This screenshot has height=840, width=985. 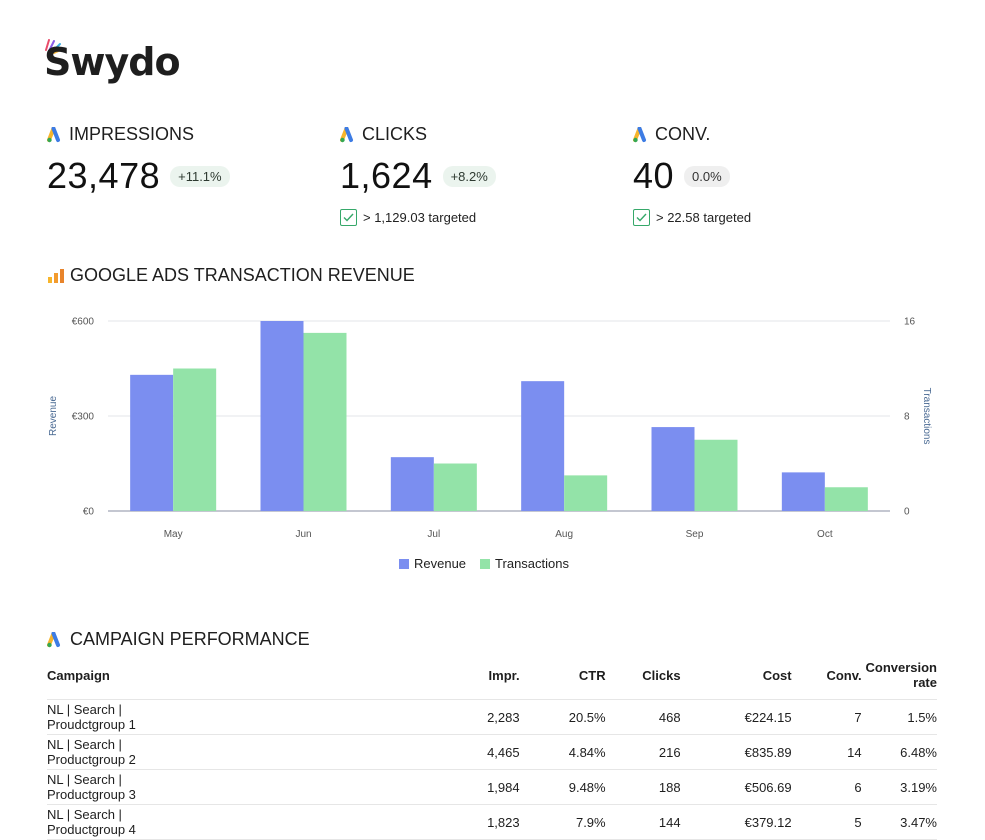 I want to click on legend-label: Transactions, so click(x=532, y=563).